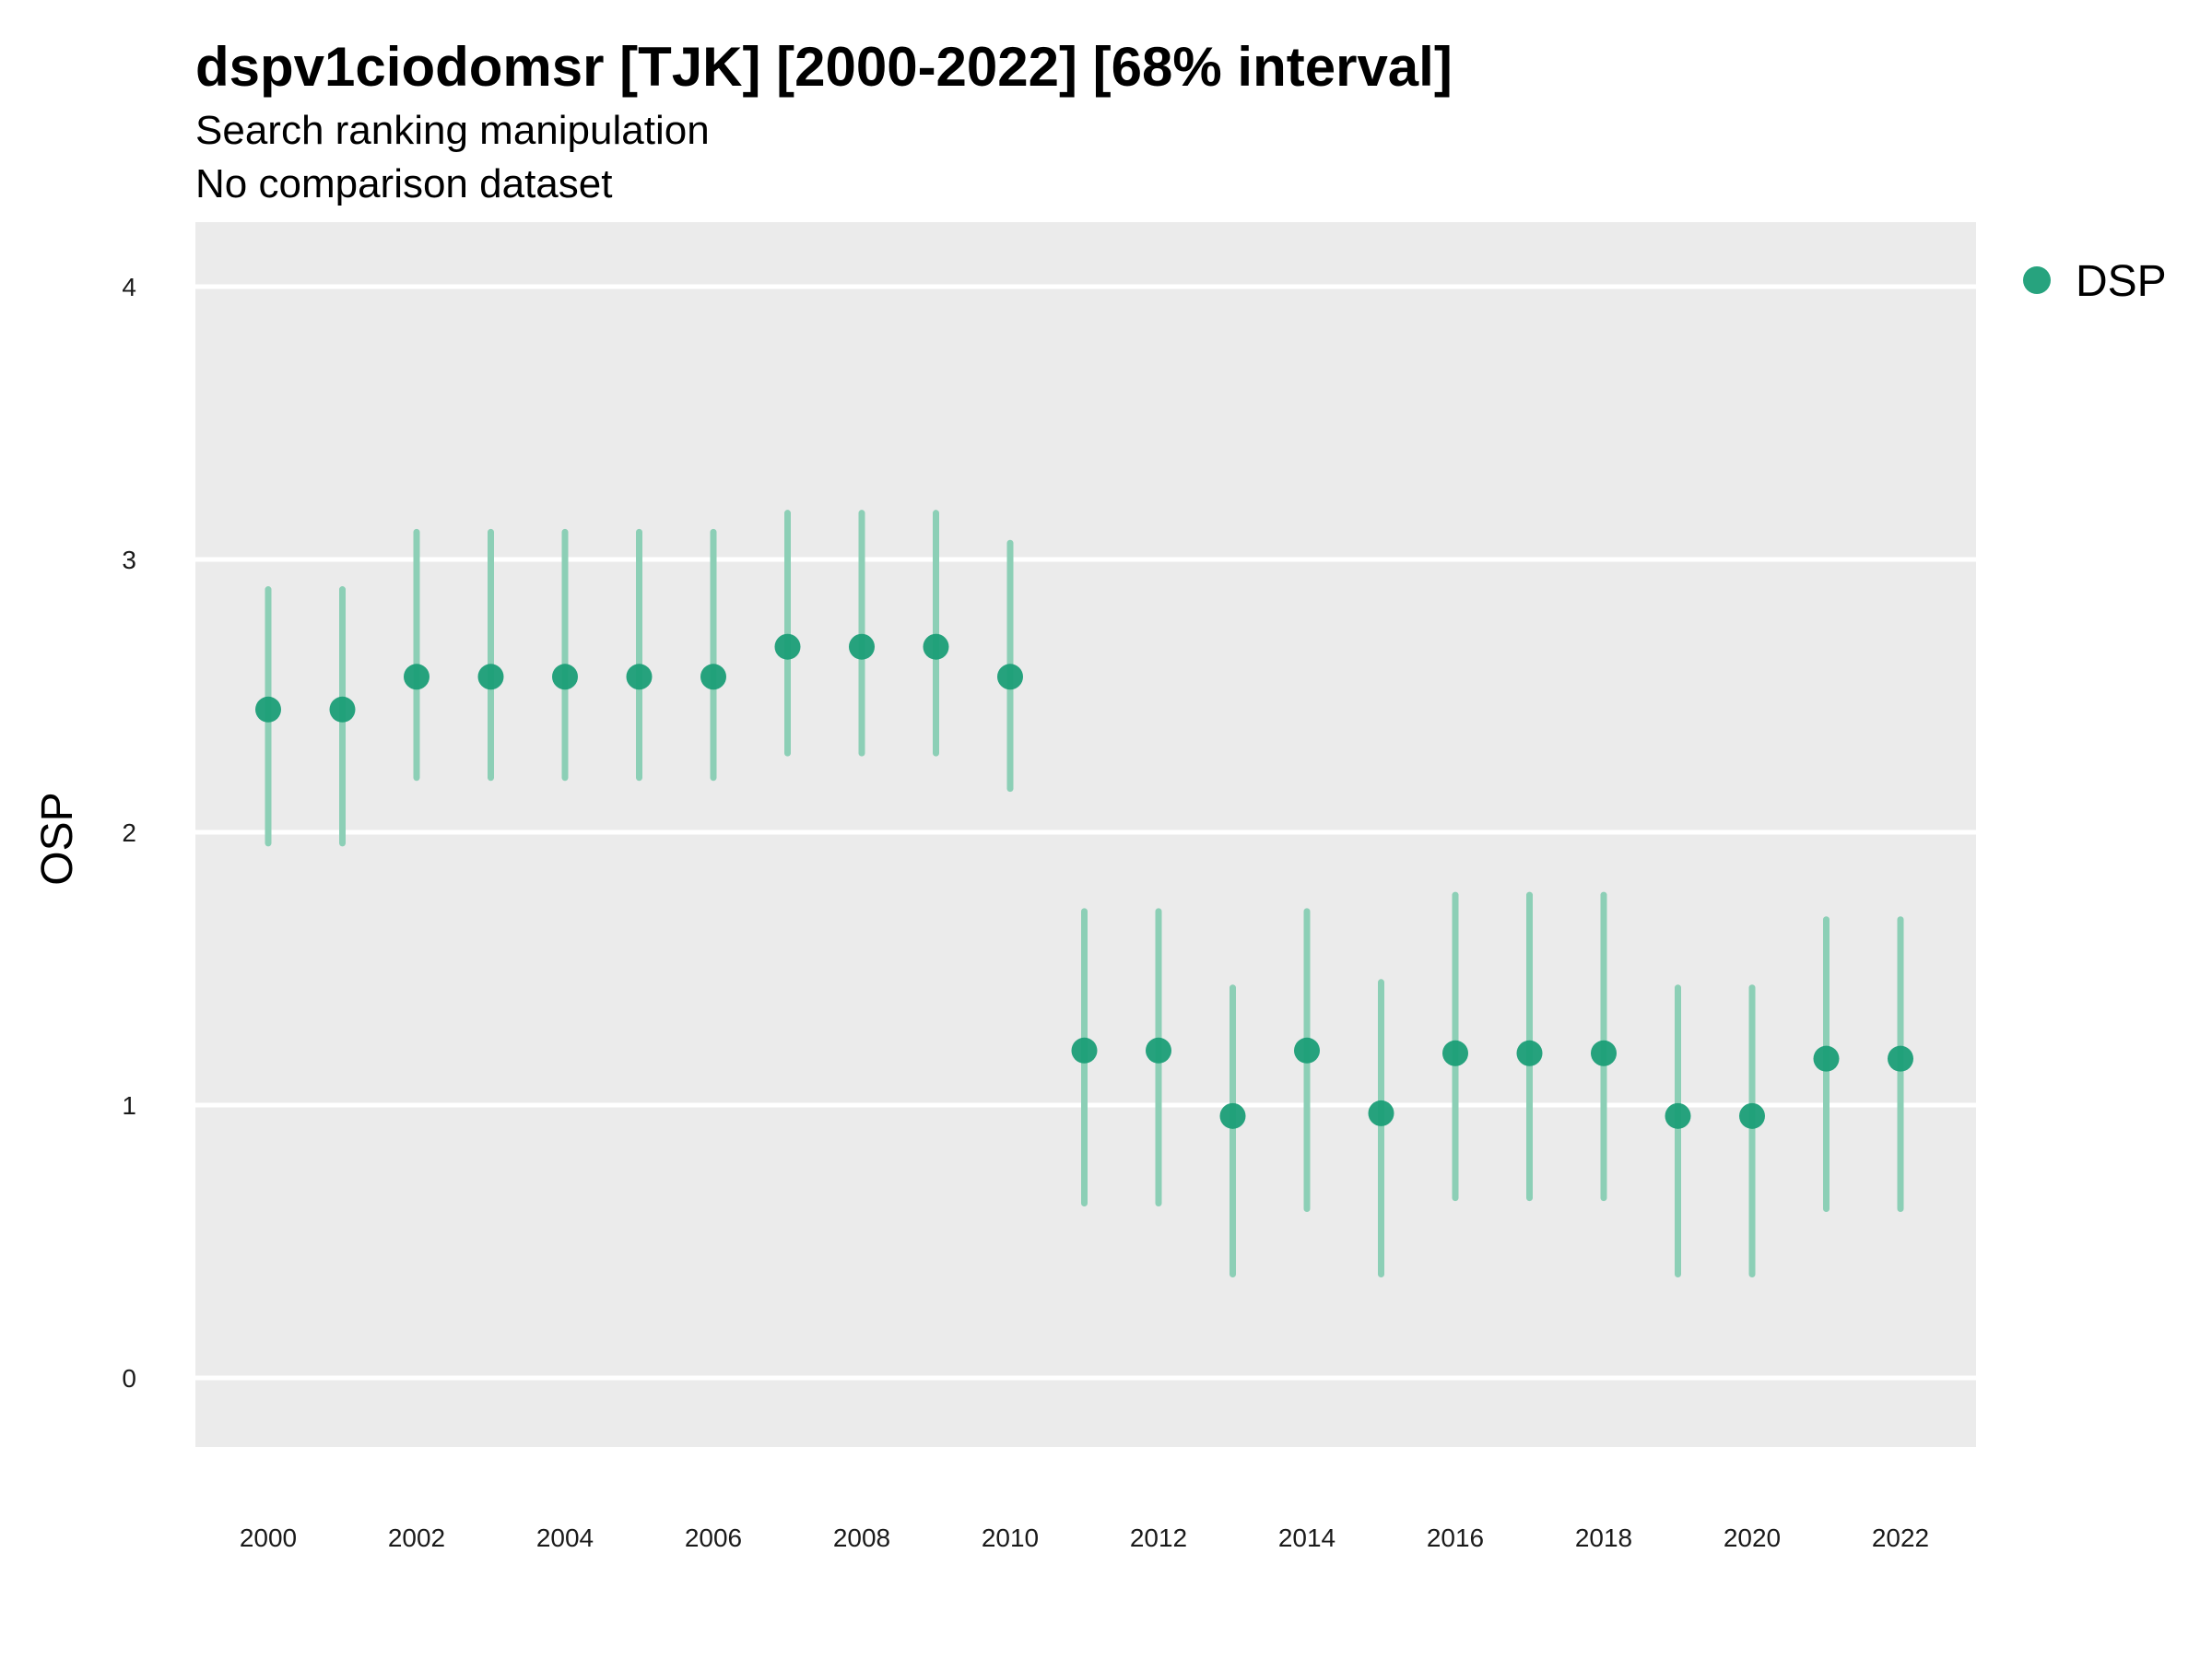 The width and height of the screenshot is (2212, 1659). I want to click on x-tick-label: 2016, so click(1455, 1538).